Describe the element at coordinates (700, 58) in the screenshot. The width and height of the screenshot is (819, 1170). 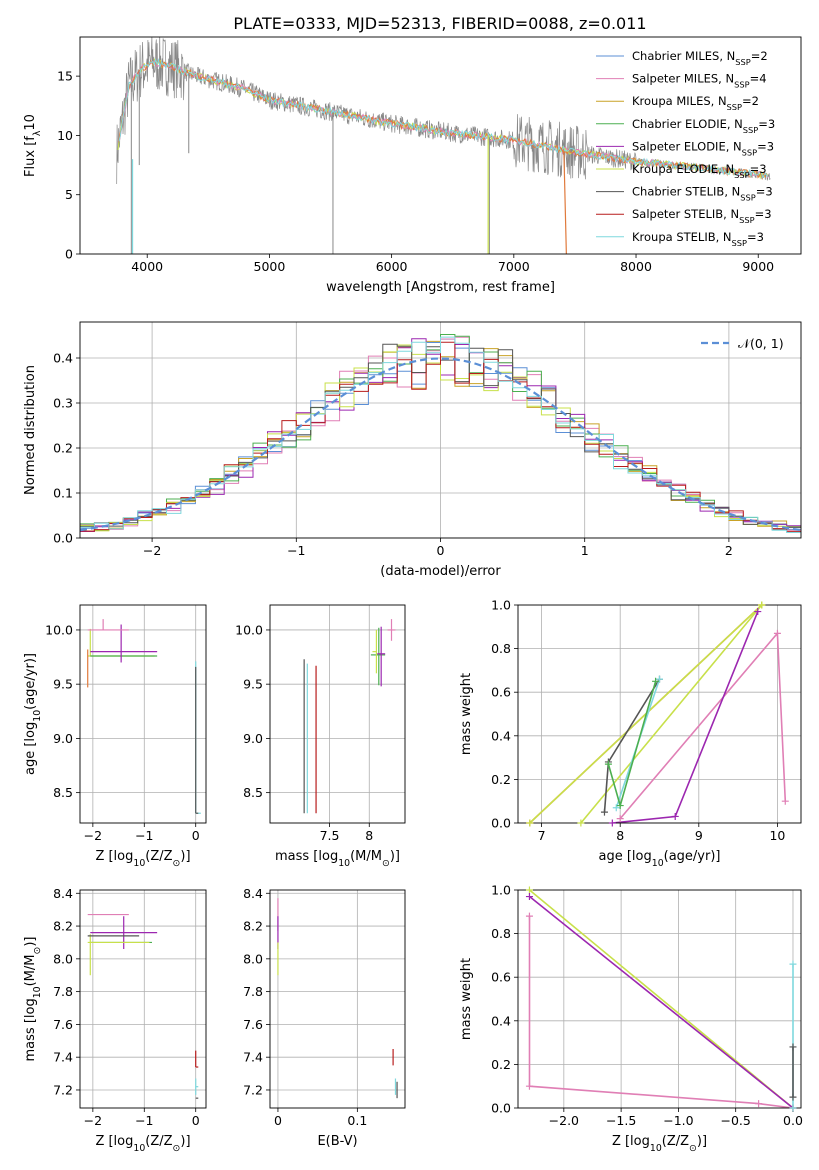
I see `legend-label: Chabrier MILES, NSSP=2` at that location.